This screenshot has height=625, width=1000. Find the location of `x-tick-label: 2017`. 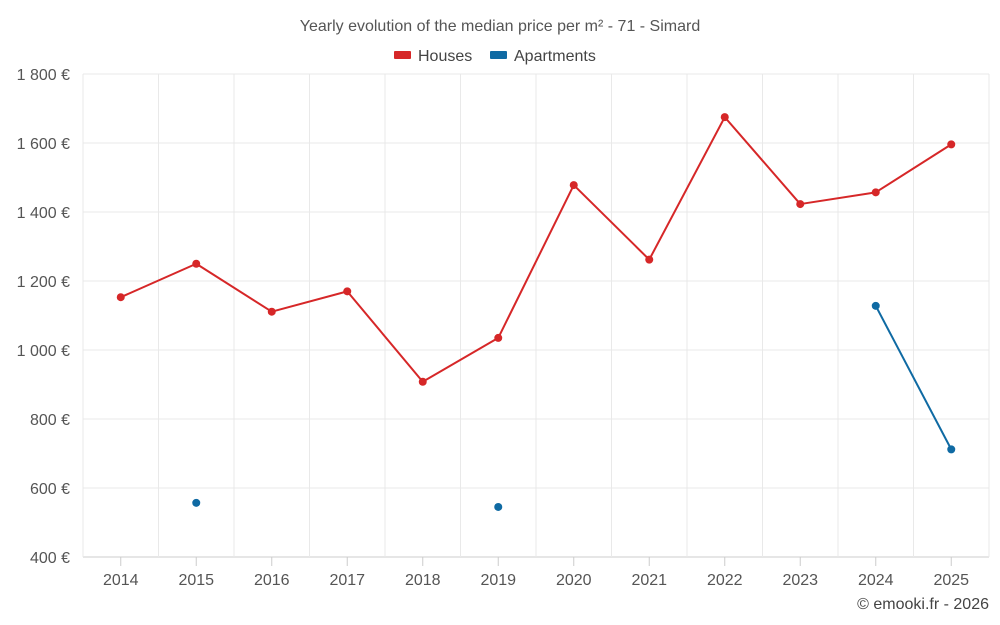

x-tick-label: 2017 is located at coordinates (347, 580).